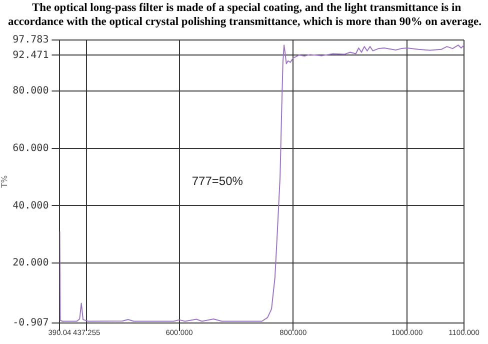  What do you see at coordinates (4, 181) in the screenshot?
I see `y-axis-title: T%` at bounding box center [4, 181].